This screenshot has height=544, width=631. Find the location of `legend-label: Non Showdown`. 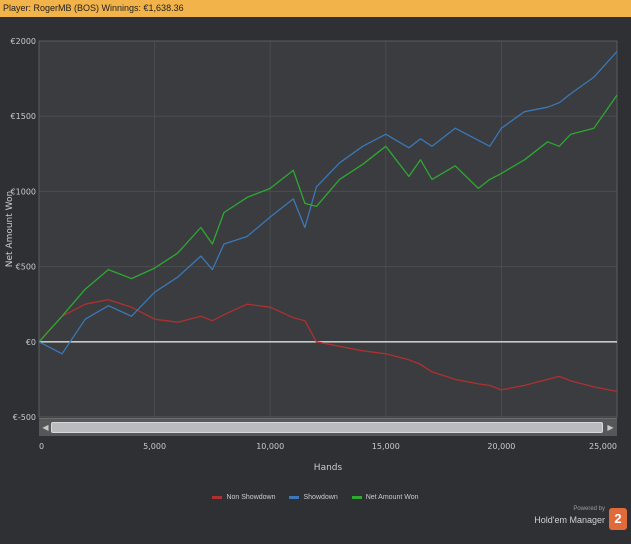

legend-label: Non Showdown is located at coordinates (251, 497).